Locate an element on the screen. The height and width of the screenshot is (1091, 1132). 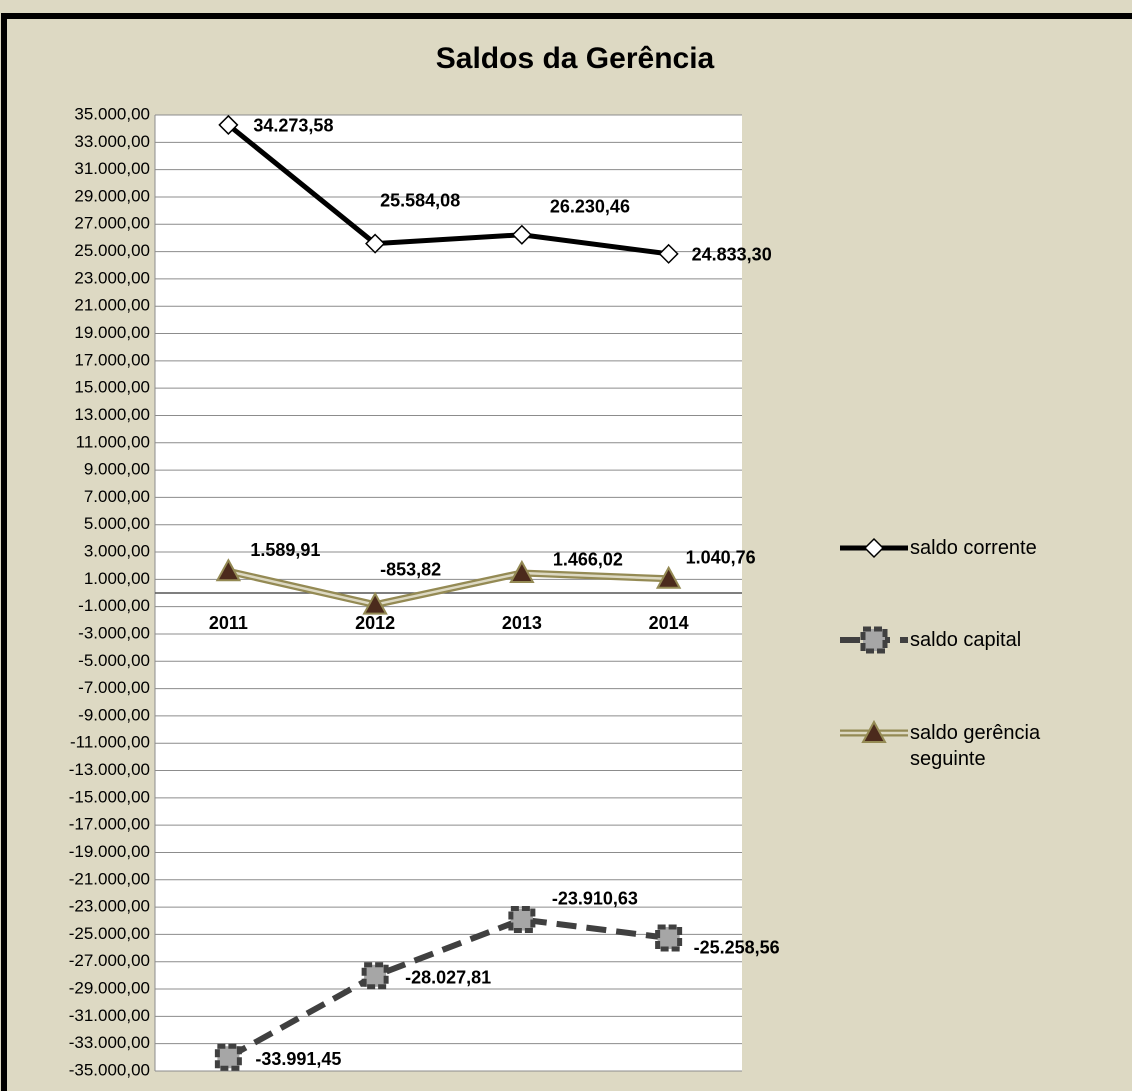
y-tick-label: -29.000,00 is located at coordinates (109, 988).